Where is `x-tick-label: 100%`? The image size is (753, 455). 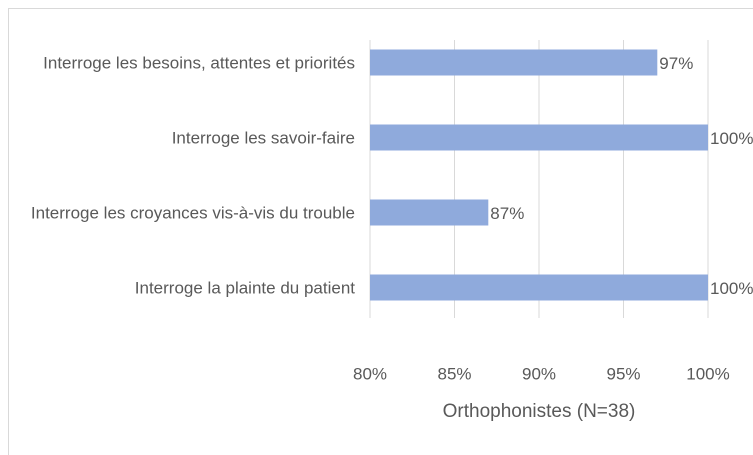 x-tick-label: 100% is located at coordinates (707, 373).